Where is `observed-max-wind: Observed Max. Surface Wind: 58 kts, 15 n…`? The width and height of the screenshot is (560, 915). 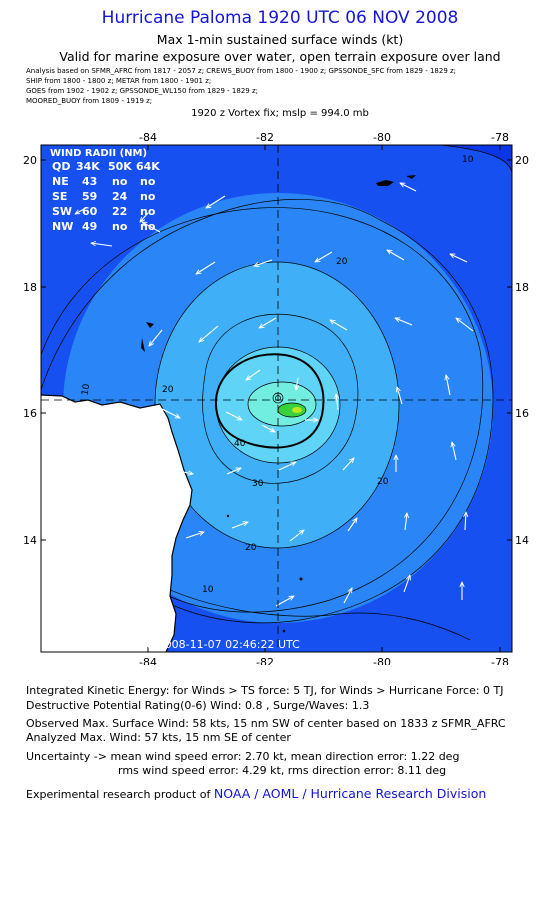
observed-max-wind: Observed Max. Surface Wind: 58 kts, 15 n… is located at coordinates (266, 723).